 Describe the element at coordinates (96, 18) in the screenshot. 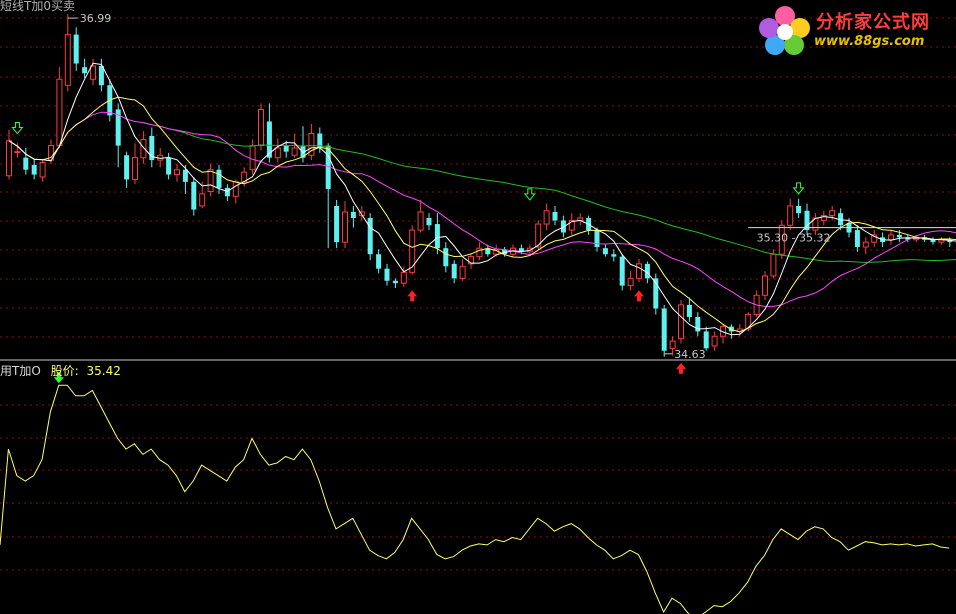

I see `high-label: 36.99` at that location.